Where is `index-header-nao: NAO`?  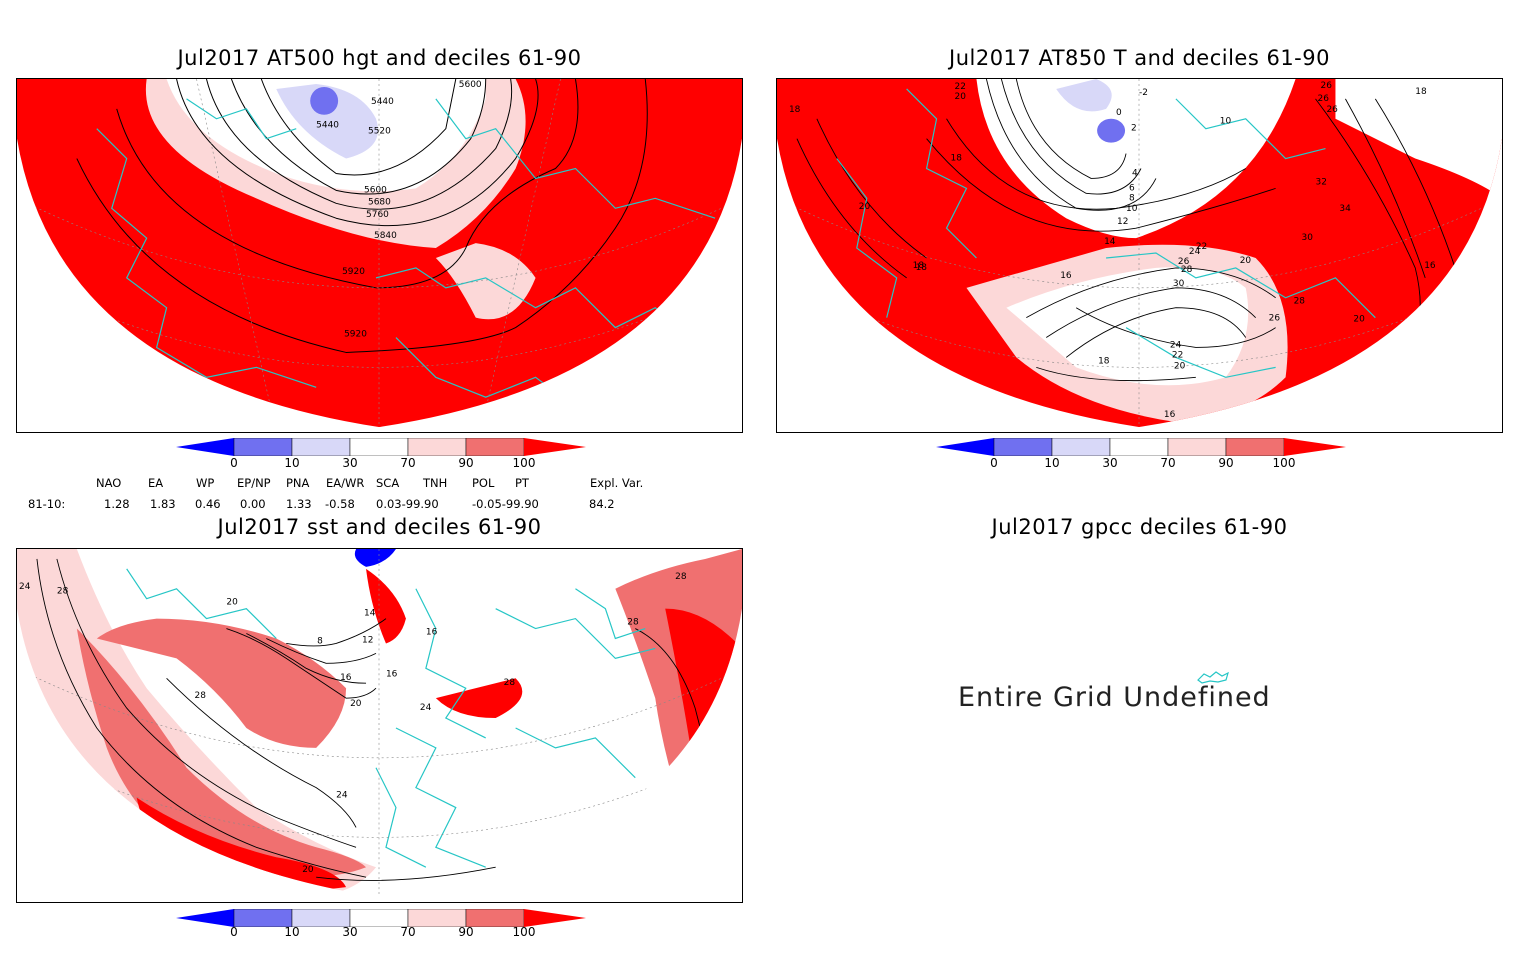 index-header-nao: NAO is located at coordinates (109, 483).